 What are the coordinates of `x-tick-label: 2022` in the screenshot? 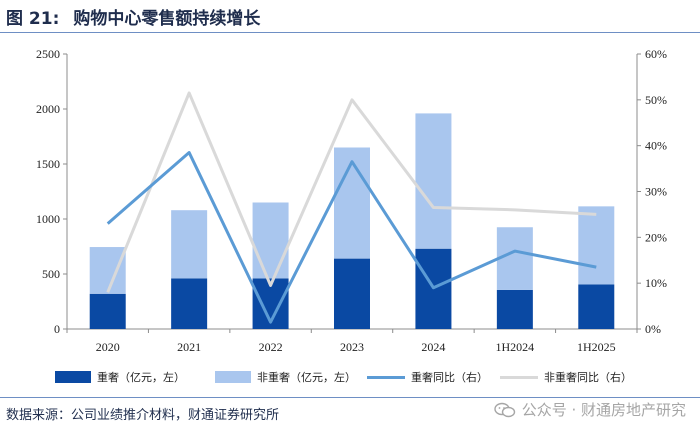 It's located at (271, 347).